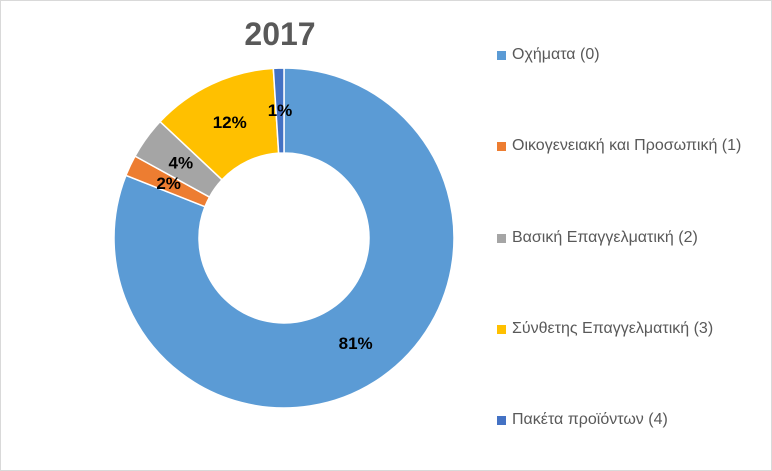 The image size is (772, 471). Describe the element at coordinates (556, 54) in the screenshot. I see `legend-label-0: Οχήματα (0)` at that location.